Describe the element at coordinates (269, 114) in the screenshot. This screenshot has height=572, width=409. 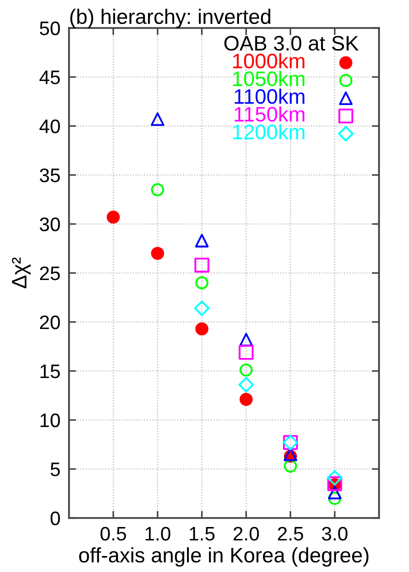
I see `legend-label: 1150km` at that location.